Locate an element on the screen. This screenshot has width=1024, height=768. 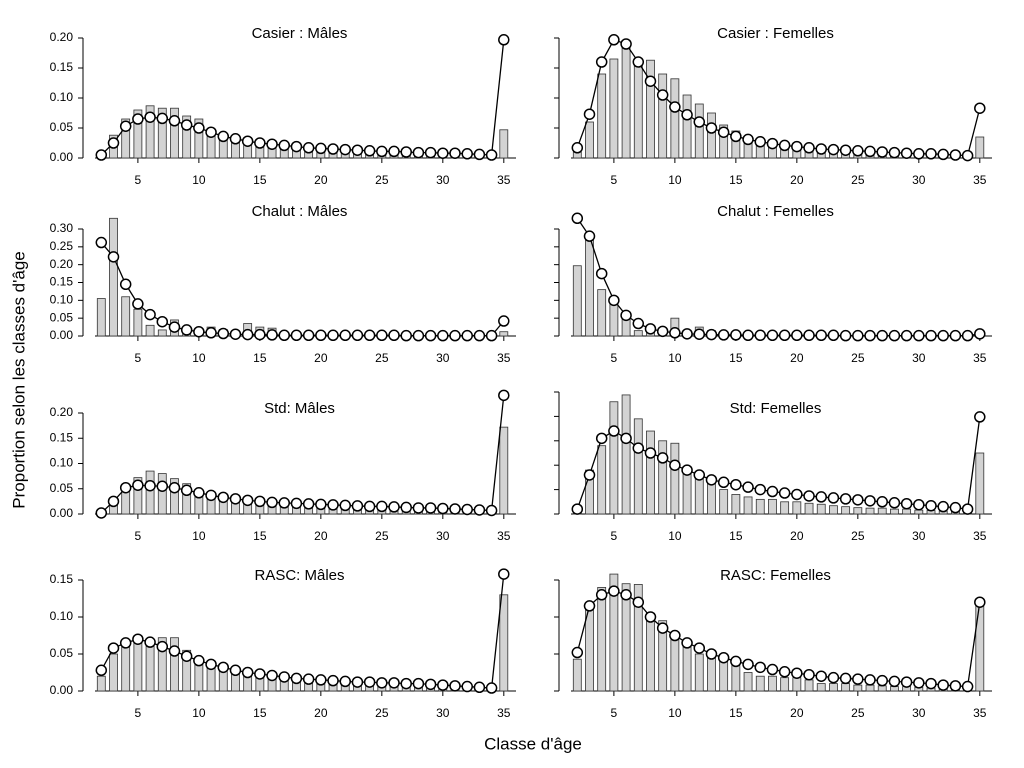
x-tick-label: 25 is located at coordinates (382, 180).